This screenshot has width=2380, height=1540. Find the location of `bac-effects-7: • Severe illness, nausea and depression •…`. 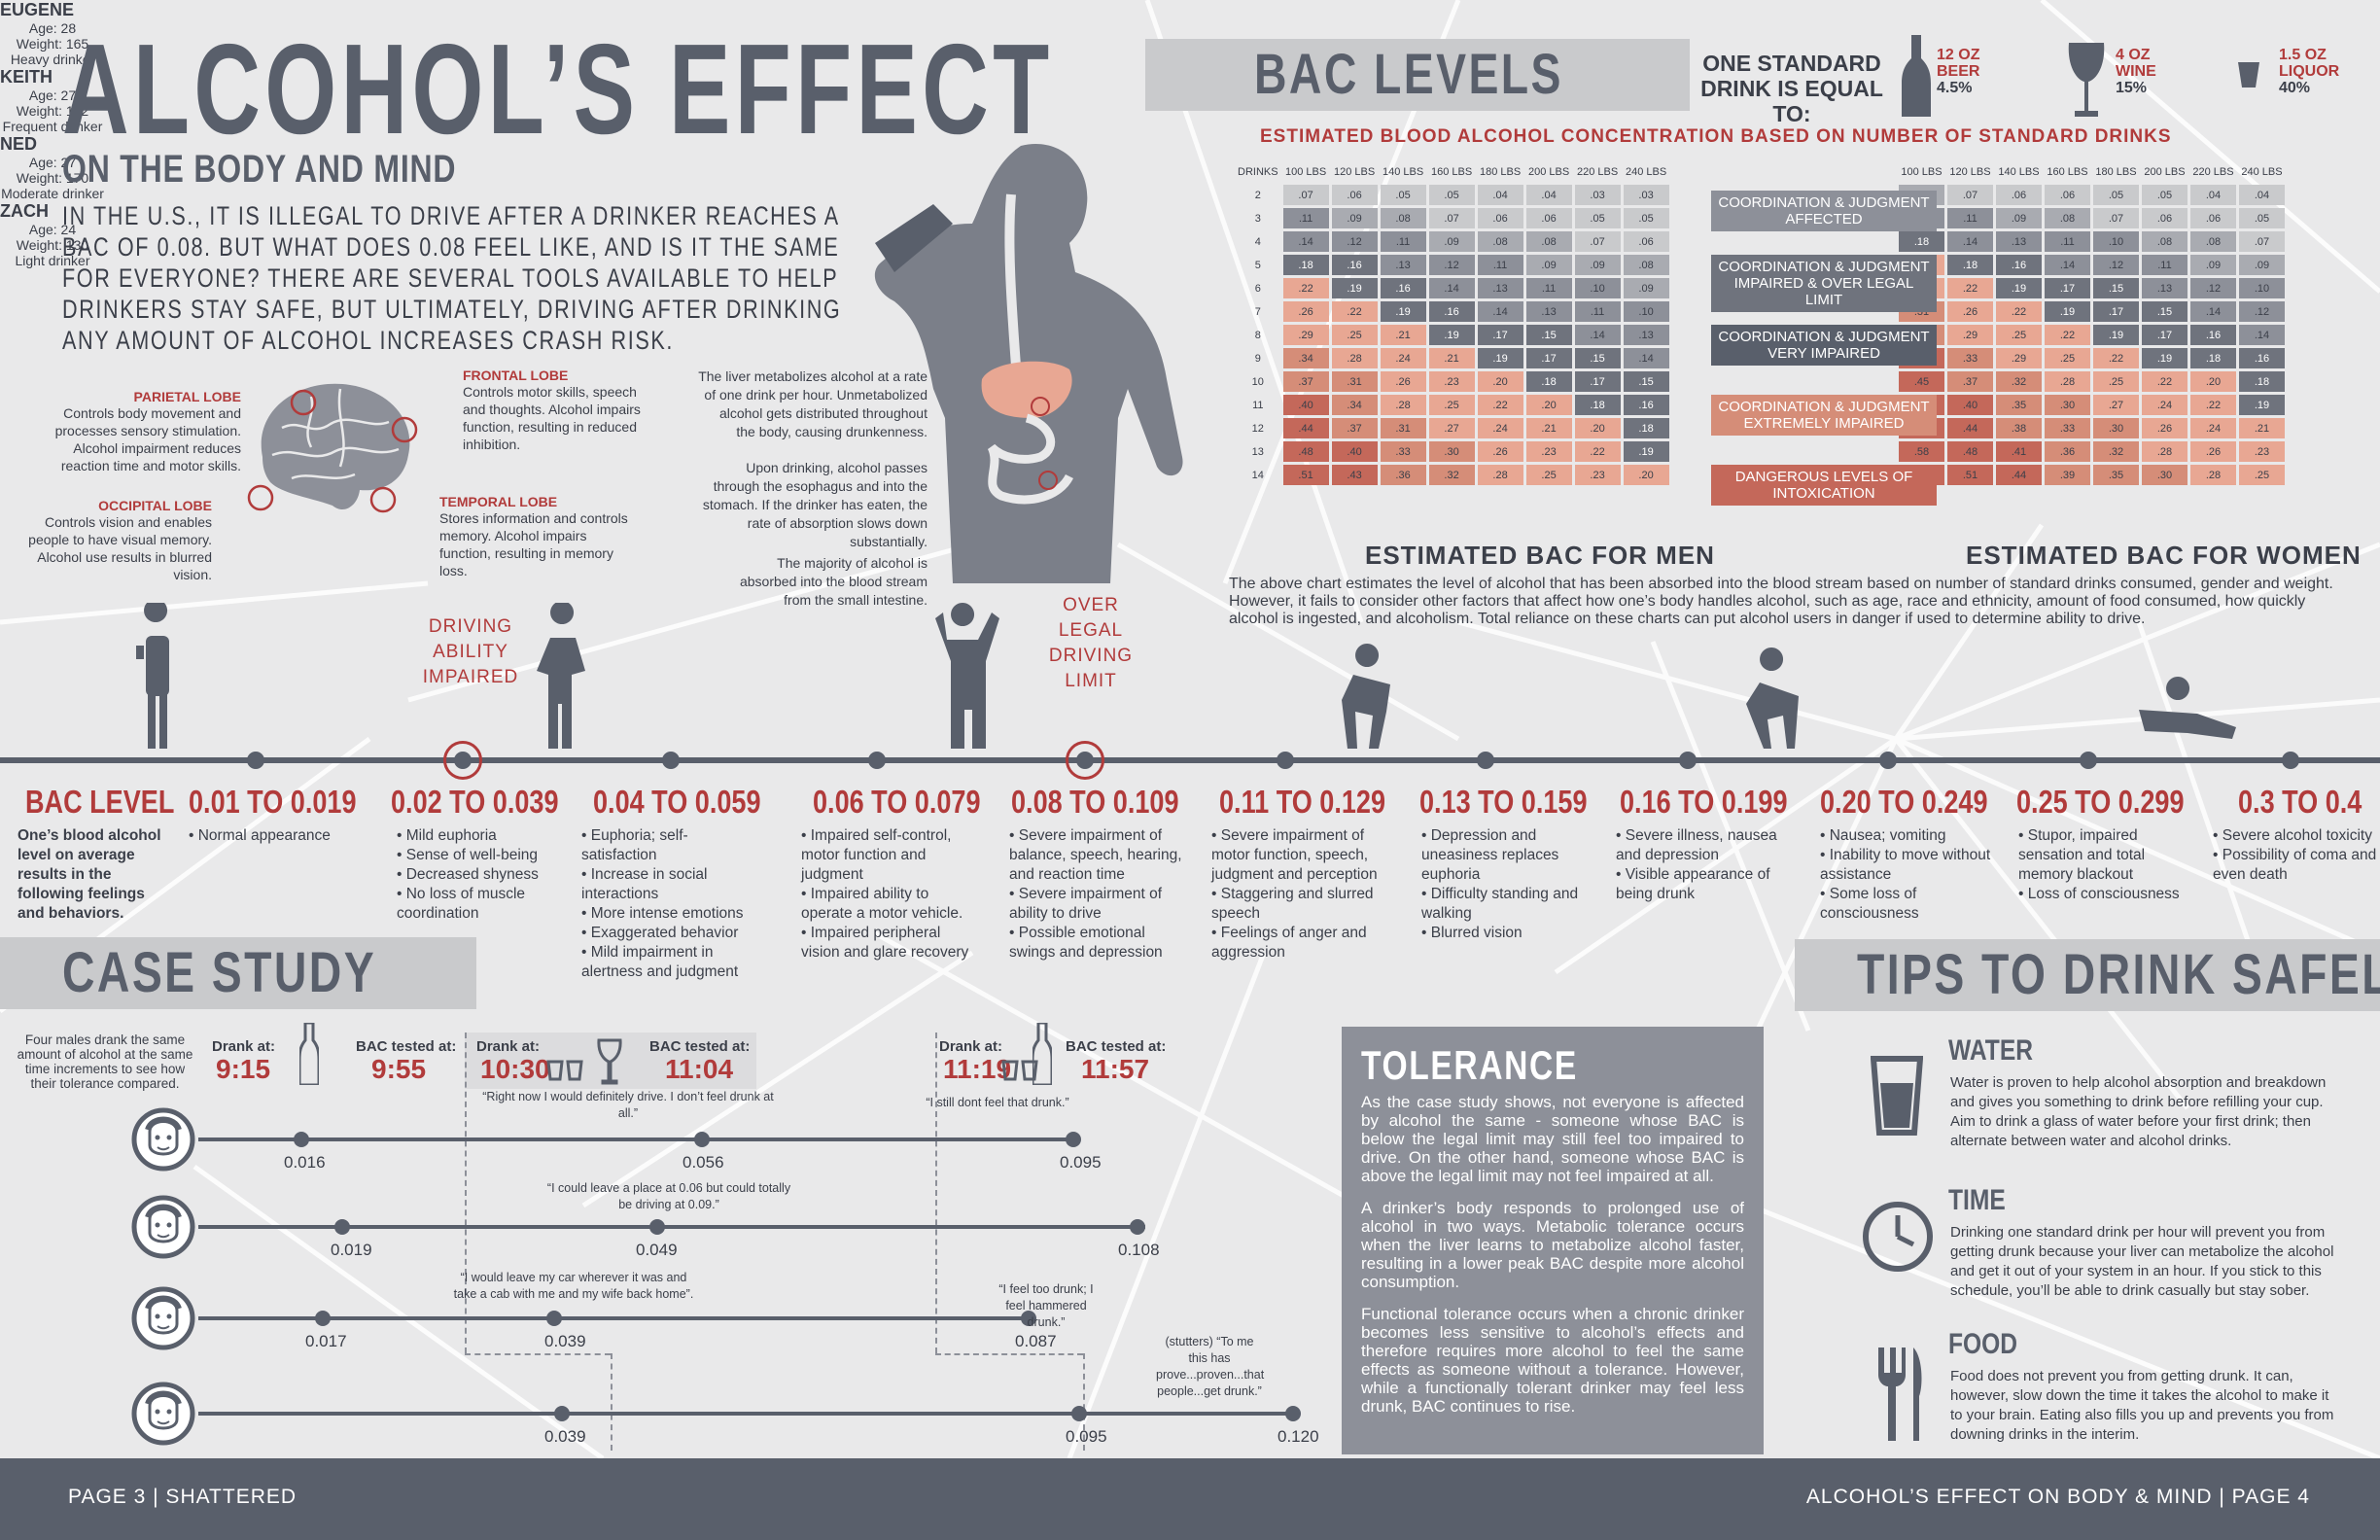

bac-effects-7: • Severe illness, nausea and depression •… is located at coordinates (1703, 865).